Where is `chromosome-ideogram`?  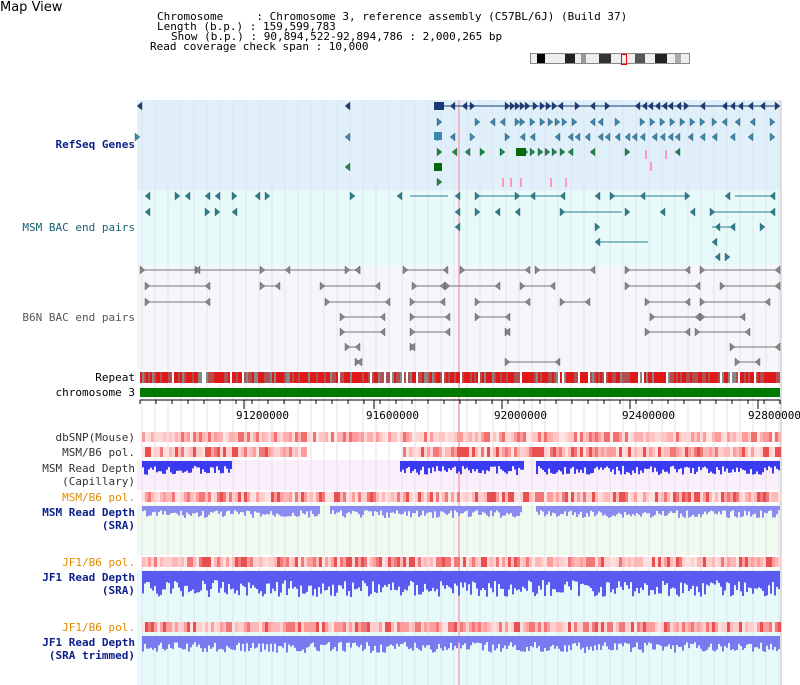
chromosome-ideogram is located at coordinates (610, 59).